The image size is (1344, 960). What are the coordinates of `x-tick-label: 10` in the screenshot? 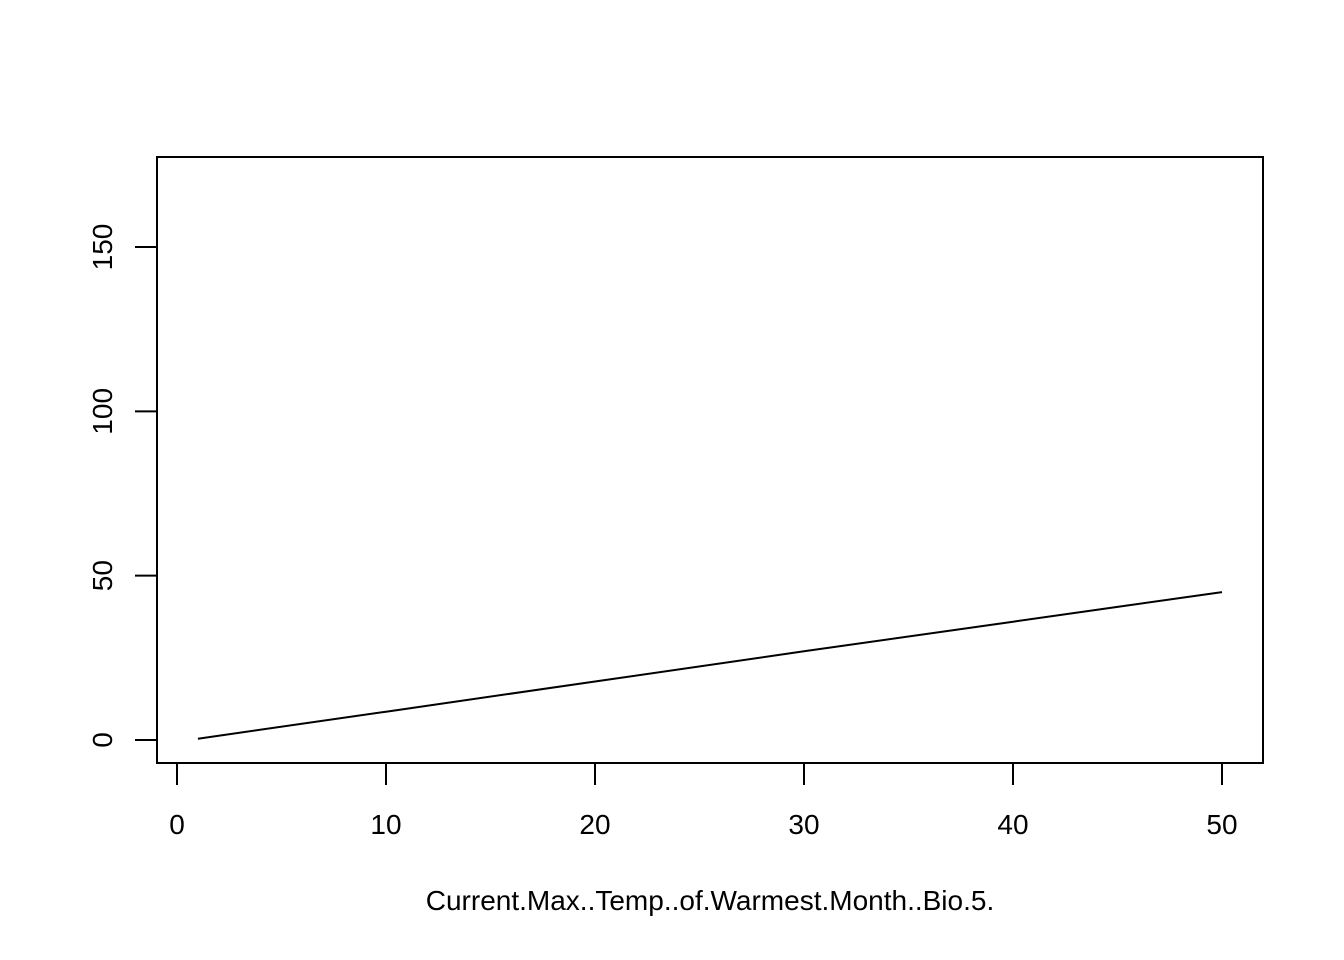 It's located at (385, 824).